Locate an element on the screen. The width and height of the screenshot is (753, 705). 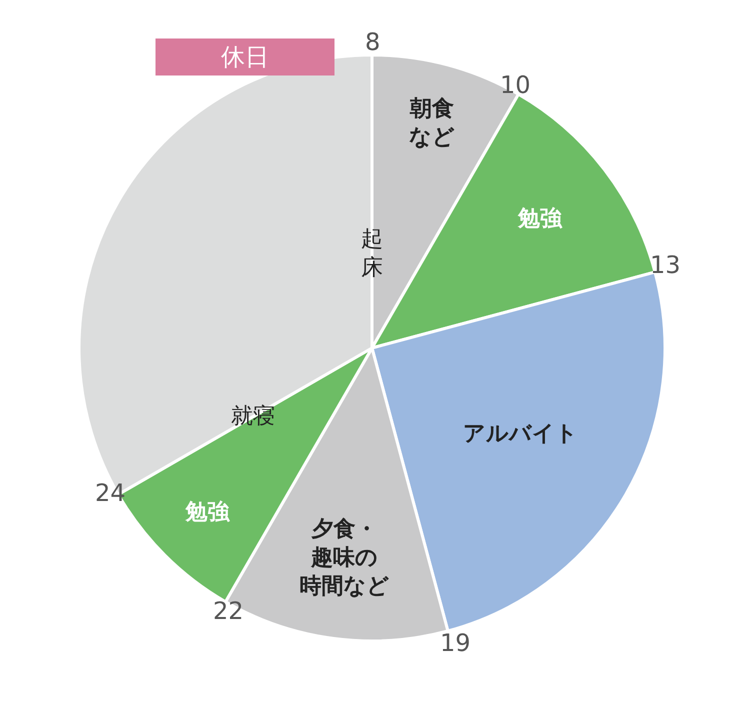
slice-label: アルバイト is located at coordinates (520, 433).